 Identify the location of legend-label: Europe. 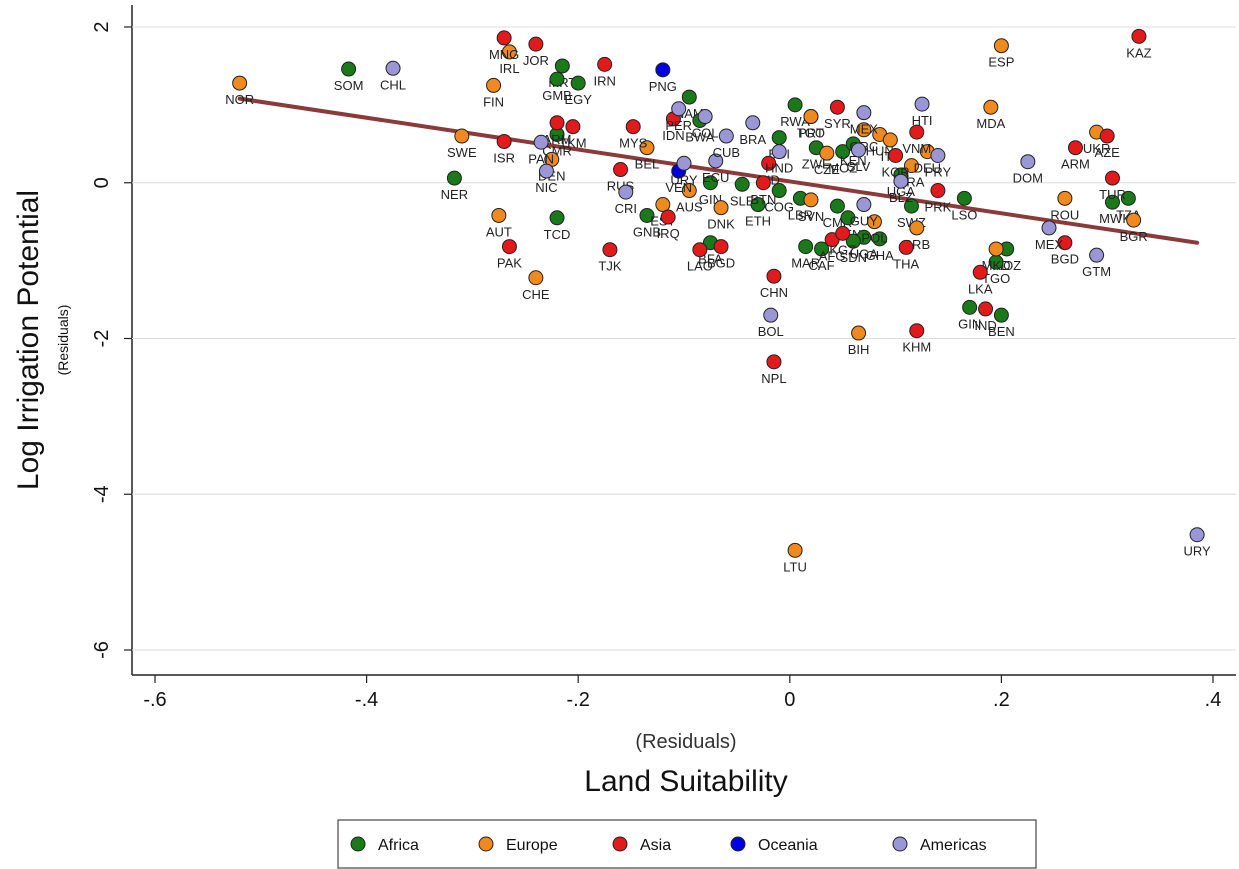
(532, 845).